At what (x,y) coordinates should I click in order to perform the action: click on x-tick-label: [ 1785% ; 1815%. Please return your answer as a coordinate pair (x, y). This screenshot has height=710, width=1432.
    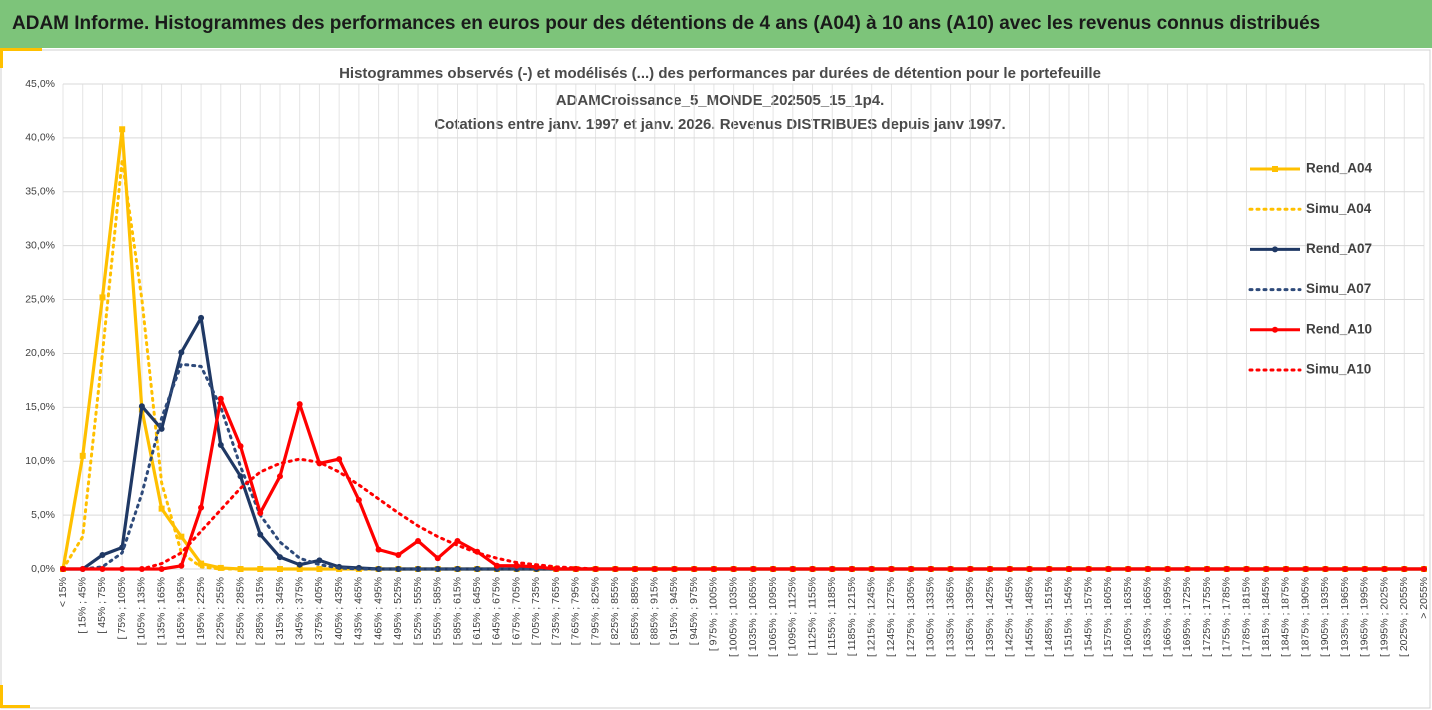
    Looking at the image, I should click on (1246, 617).